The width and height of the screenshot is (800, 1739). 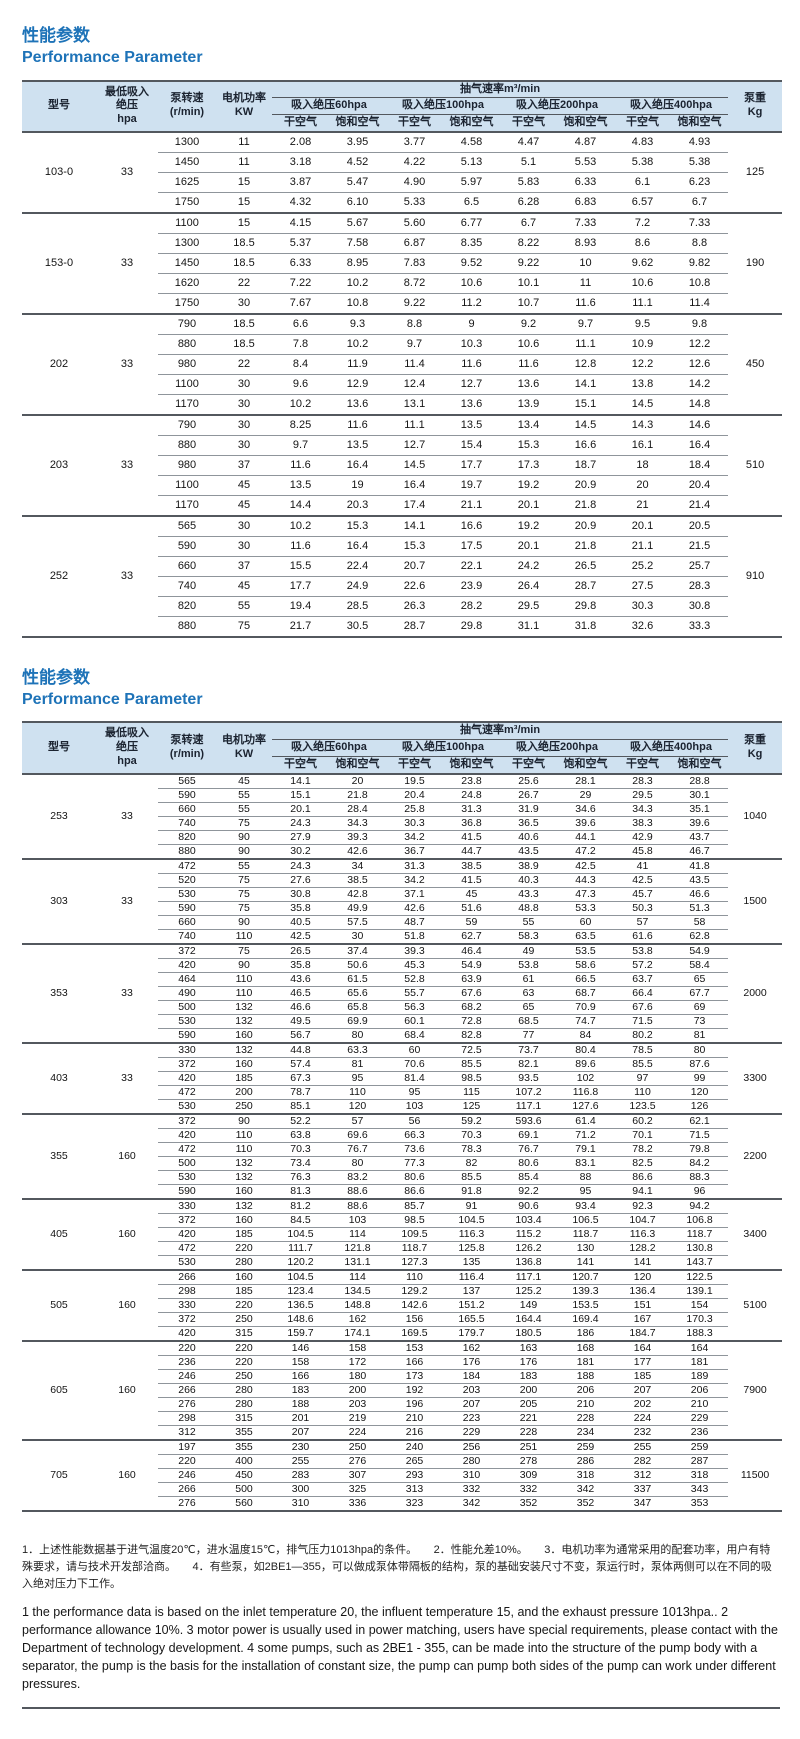 I want to click on col-header-speed: 泵转速 (r/min), so click(x=187, y=747).